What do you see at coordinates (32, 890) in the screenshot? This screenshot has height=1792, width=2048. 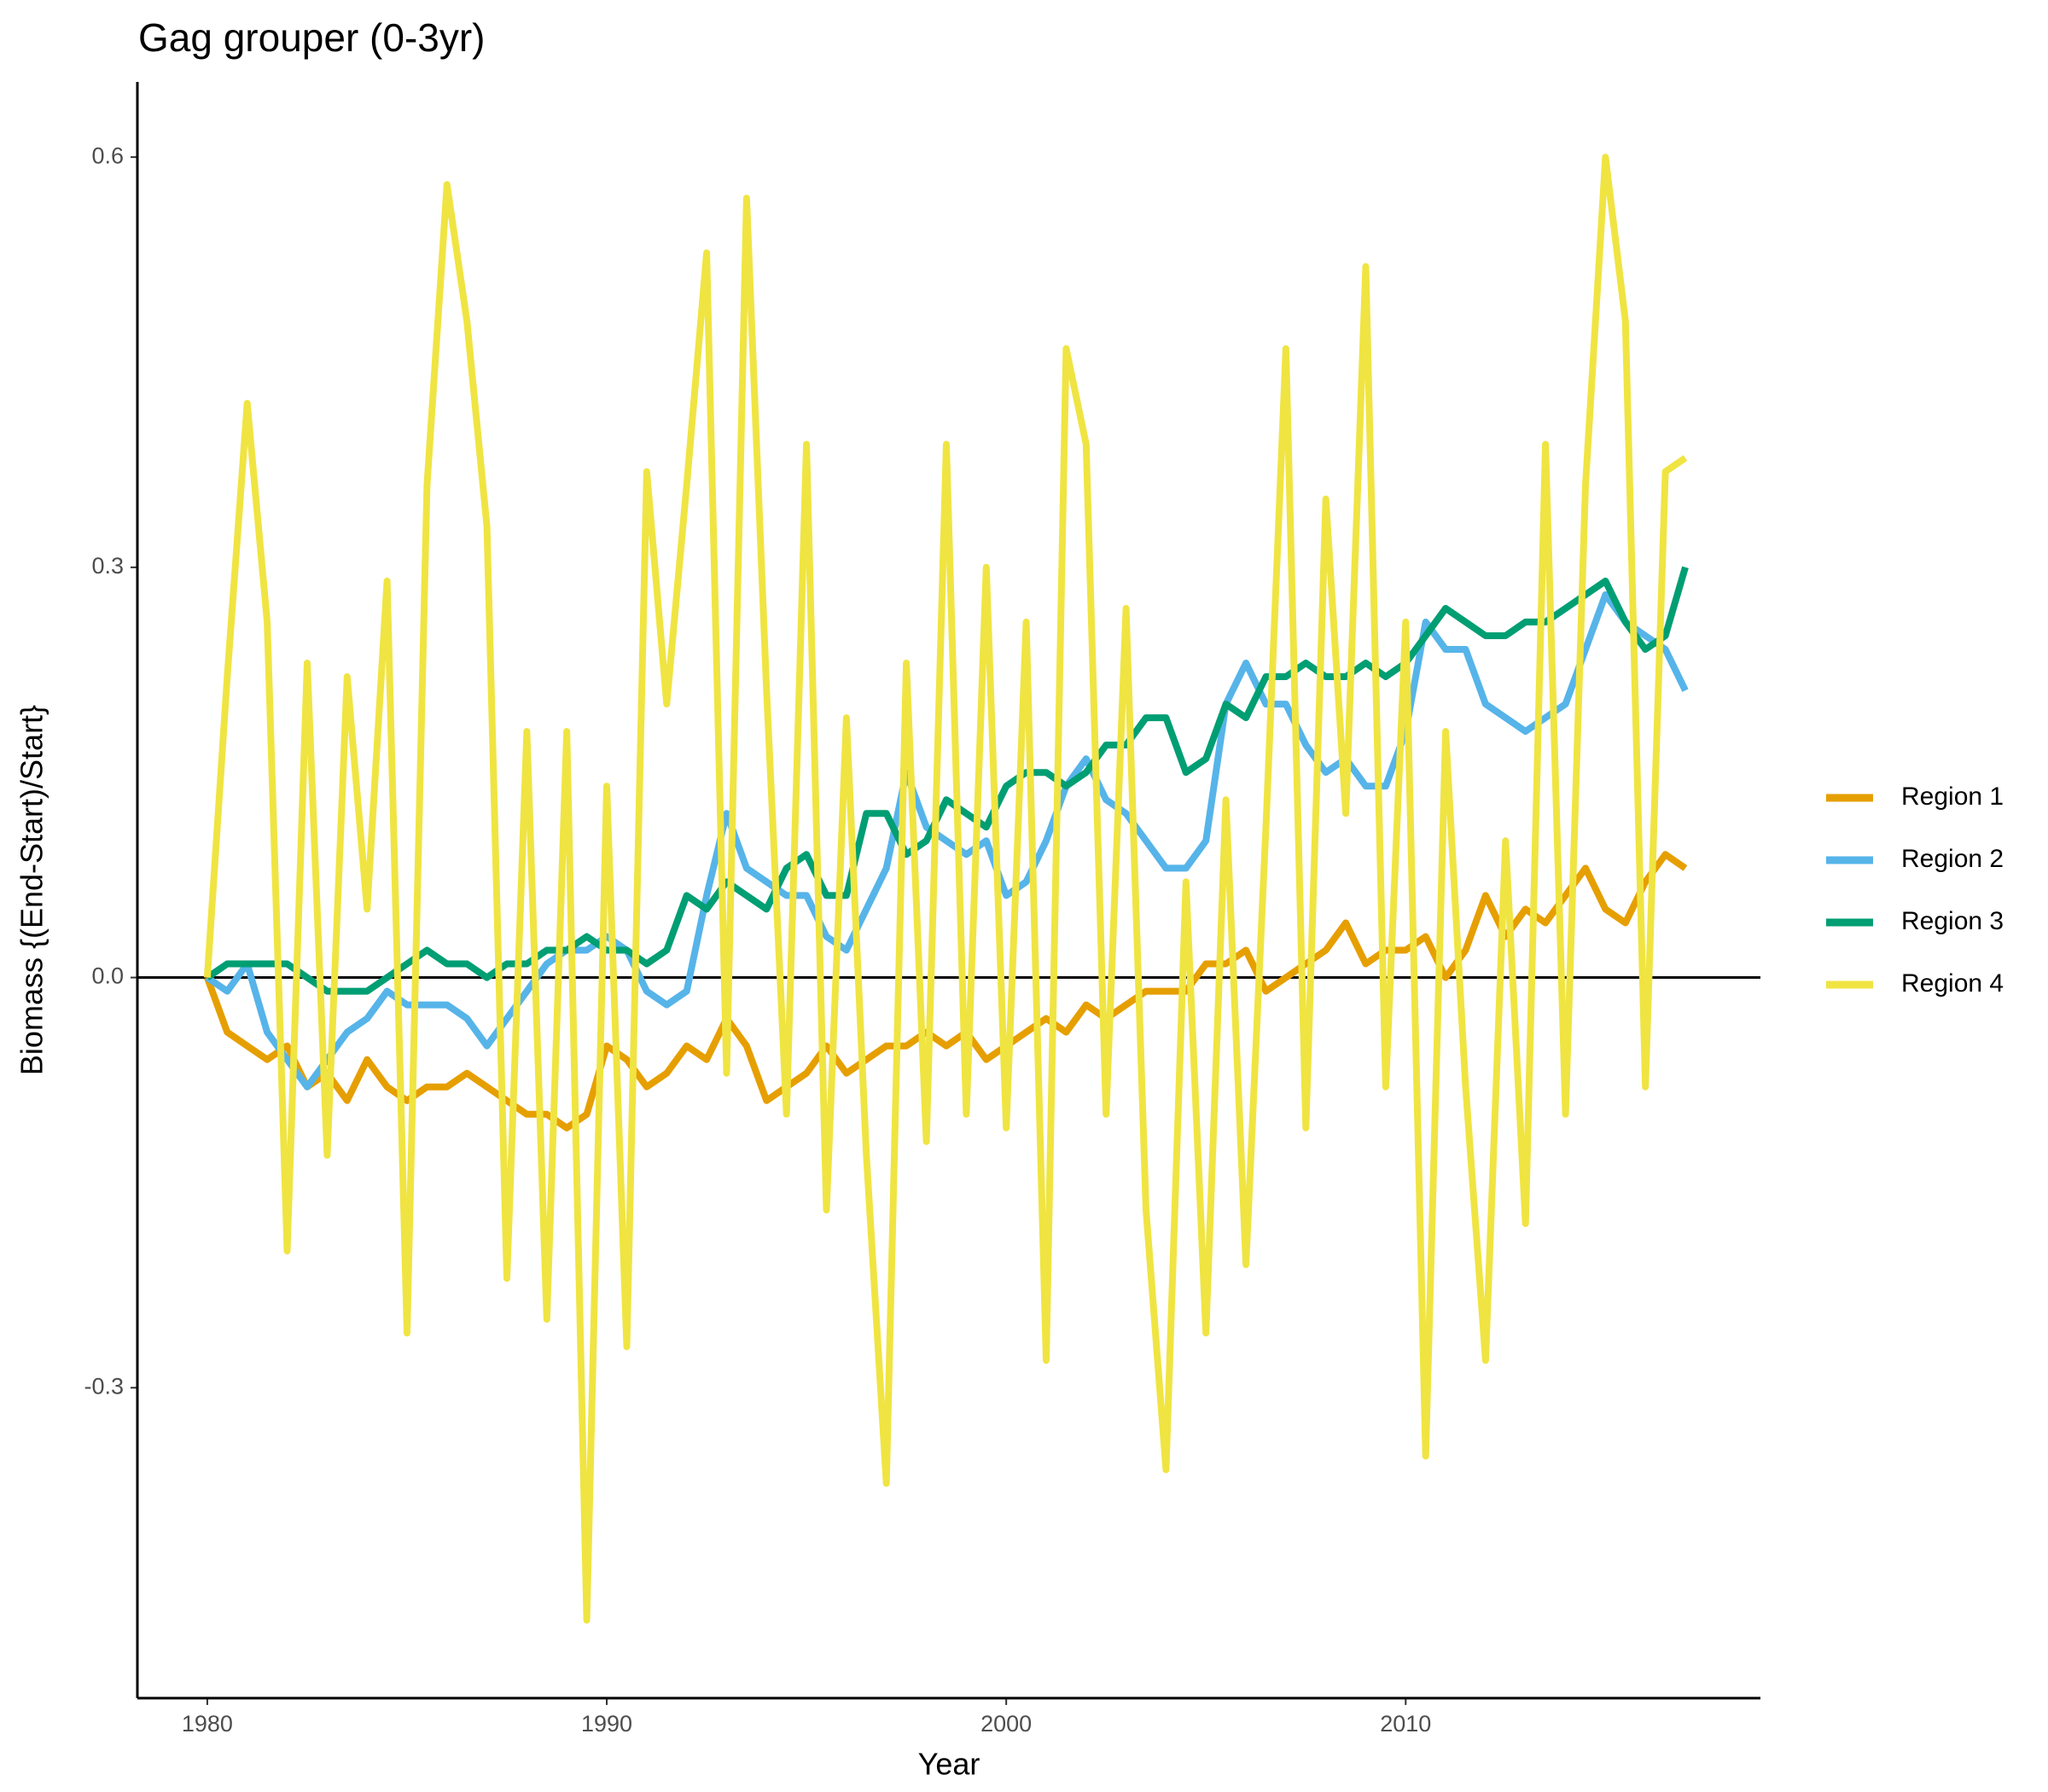 I see `y-axis-title: Biomass {(End-Start)/Start}` at bounding box center [32, 890].